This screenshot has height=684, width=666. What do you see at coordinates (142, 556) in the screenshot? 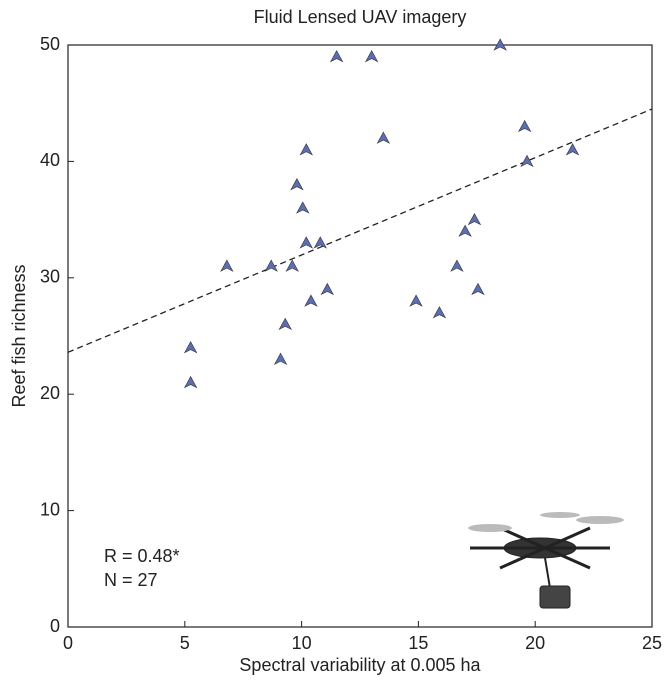
I see `annotation: R = 0.48*` at bounding box center [142, 556].